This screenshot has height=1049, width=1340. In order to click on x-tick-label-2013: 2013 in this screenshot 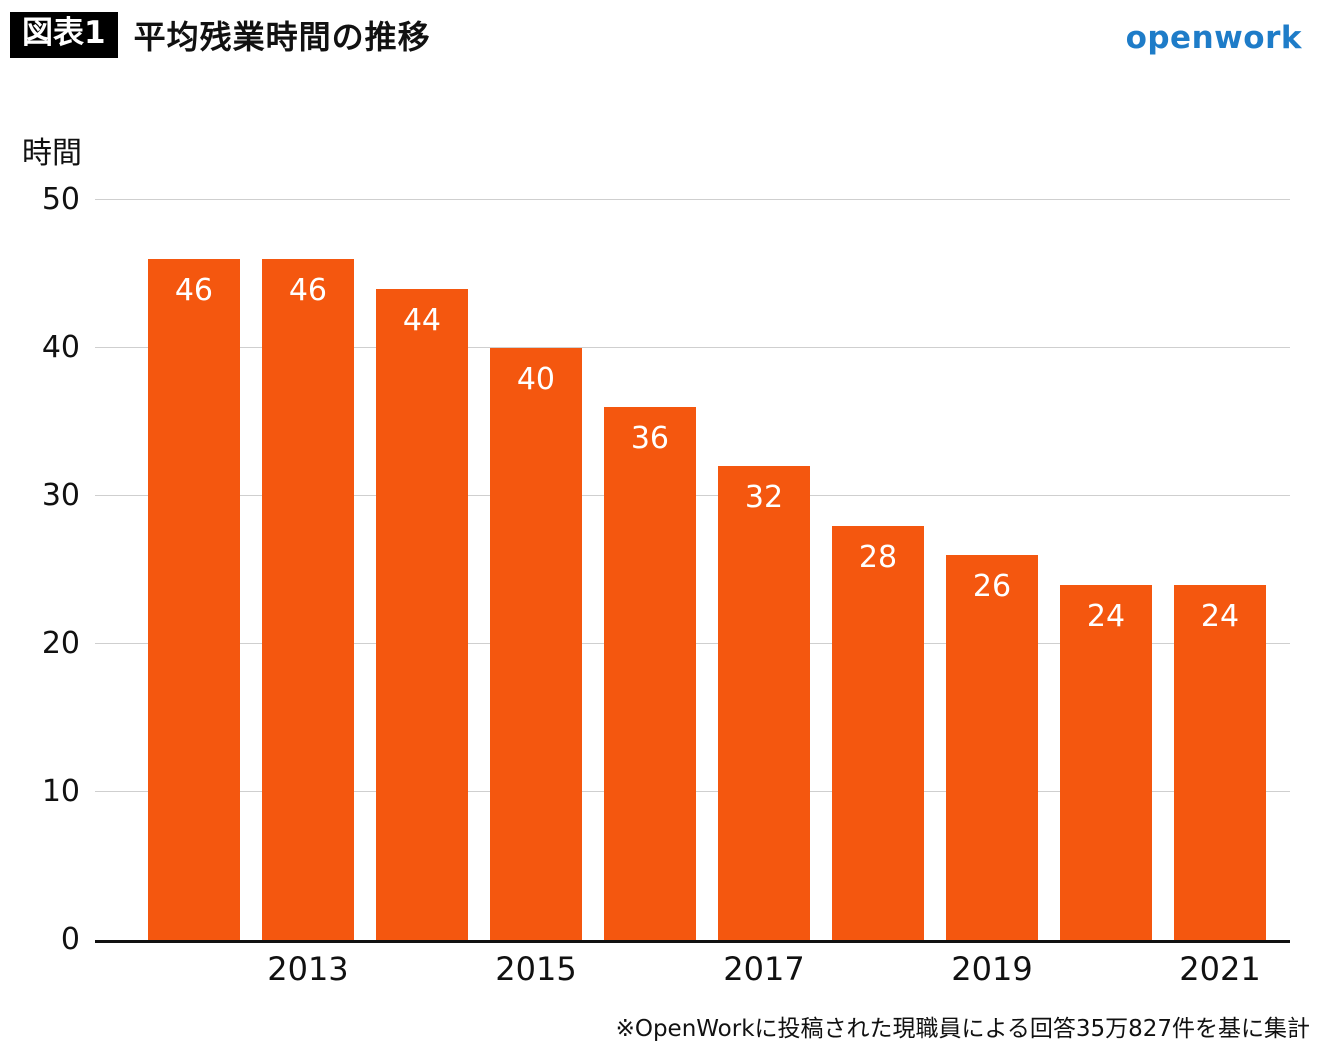, I will do `click(308, 969)`.